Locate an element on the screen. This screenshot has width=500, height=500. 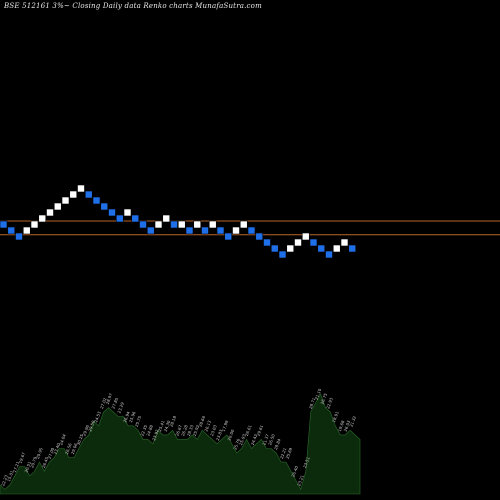
volume-label: 28.18 is located at coordinates (173, 421).